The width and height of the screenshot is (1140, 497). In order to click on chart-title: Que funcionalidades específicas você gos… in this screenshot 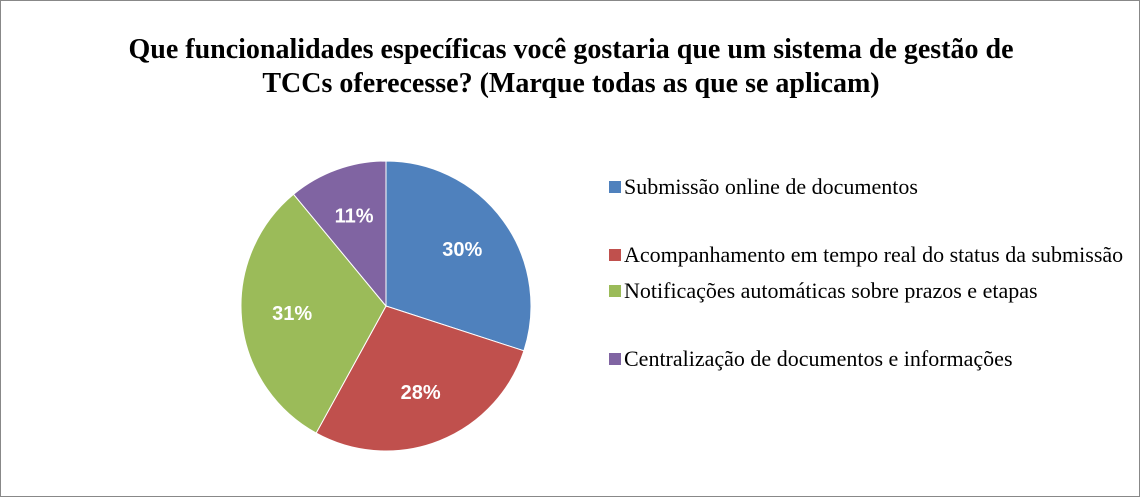, I will do `click(571, 66)`.